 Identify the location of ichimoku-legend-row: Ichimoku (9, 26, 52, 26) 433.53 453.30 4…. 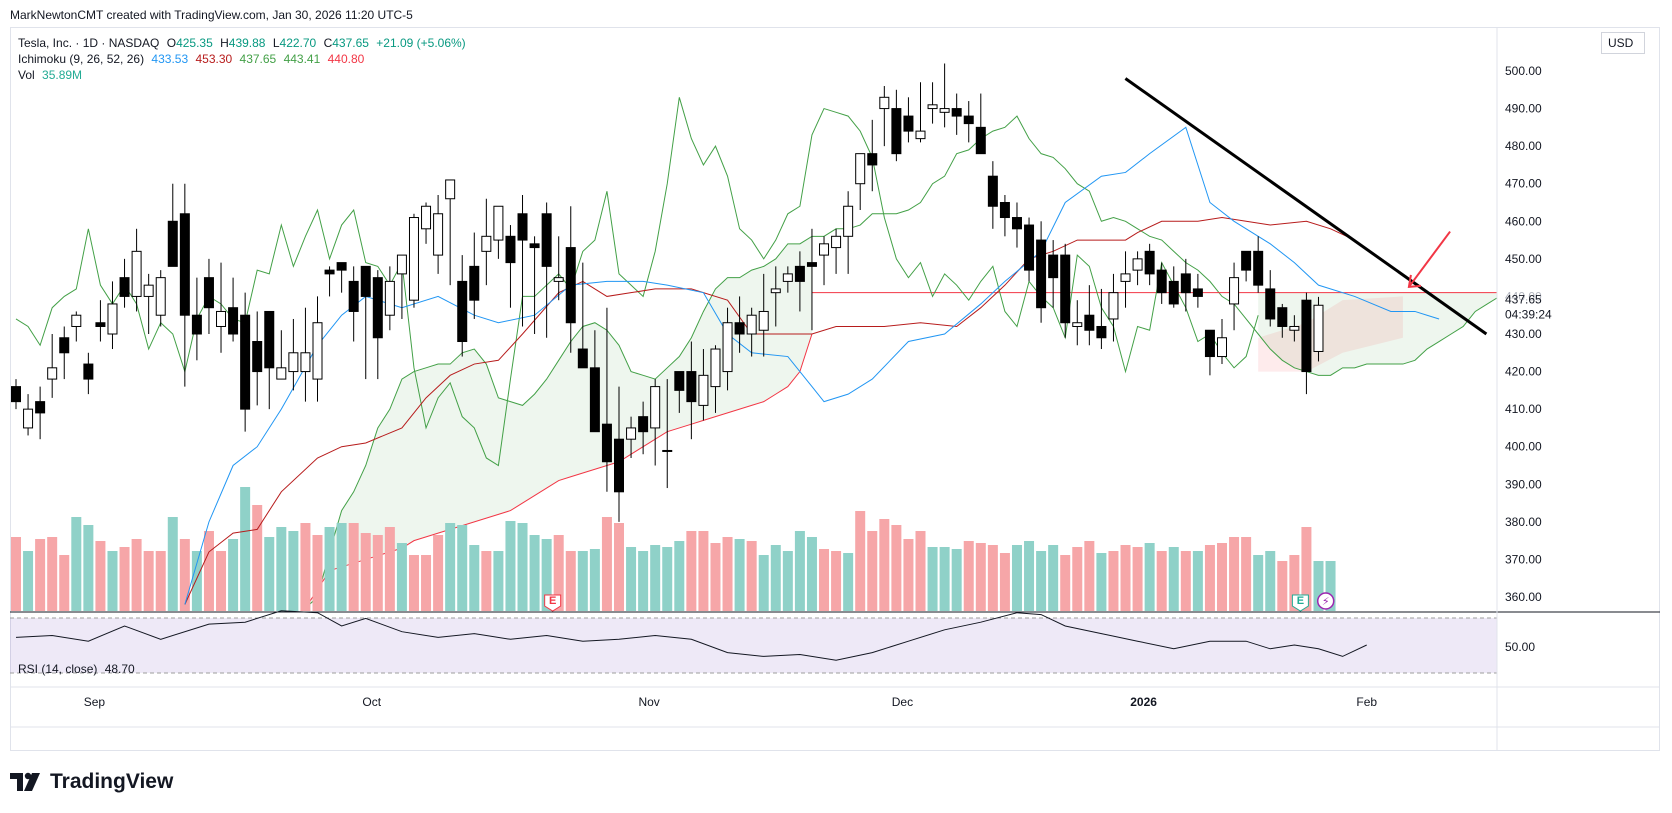
(244, 59).